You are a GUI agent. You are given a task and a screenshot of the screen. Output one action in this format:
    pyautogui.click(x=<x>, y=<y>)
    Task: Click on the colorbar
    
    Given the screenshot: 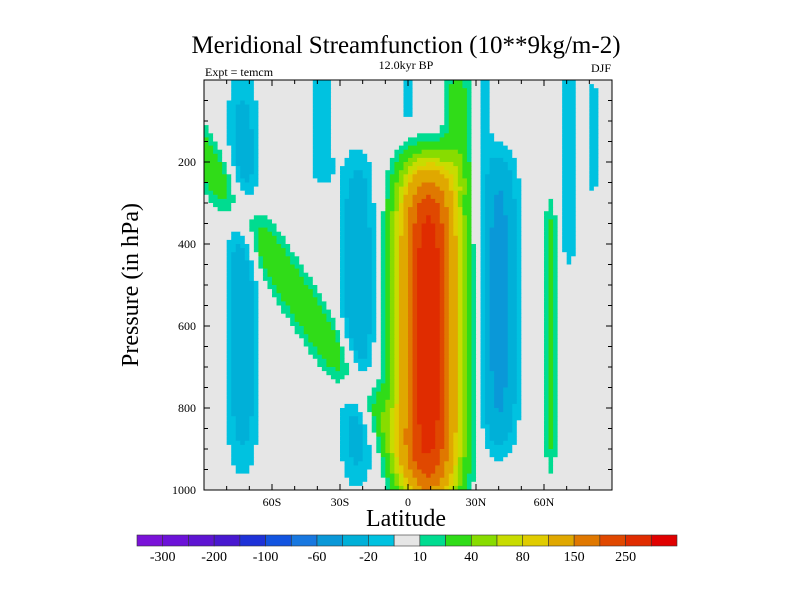 What is the action you would take?
    pyautogui.click(x=407, y=540)
    